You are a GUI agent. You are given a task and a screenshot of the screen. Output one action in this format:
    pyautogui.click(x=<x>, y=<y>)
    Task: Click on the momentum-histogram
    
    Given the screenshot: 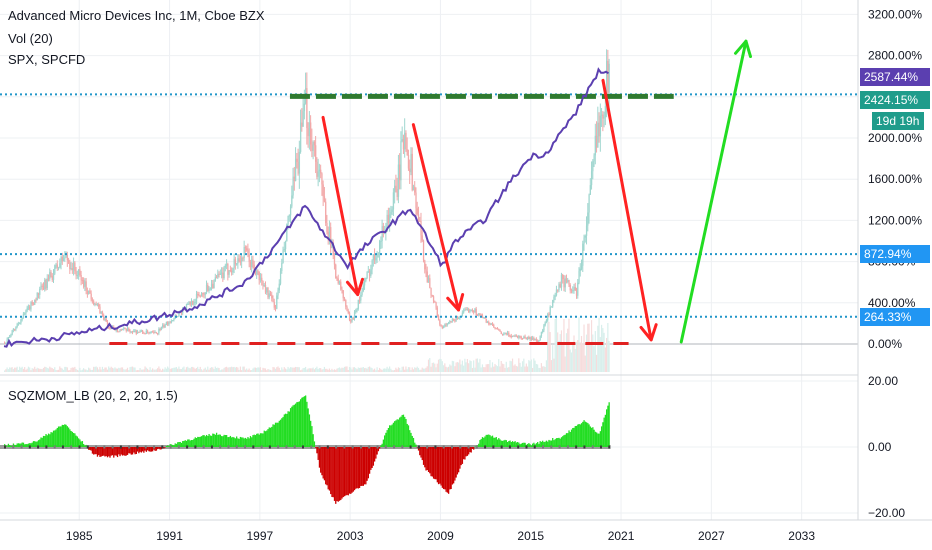 What is the action you would take?
    pyautogui.click(x=305, y=449)
    